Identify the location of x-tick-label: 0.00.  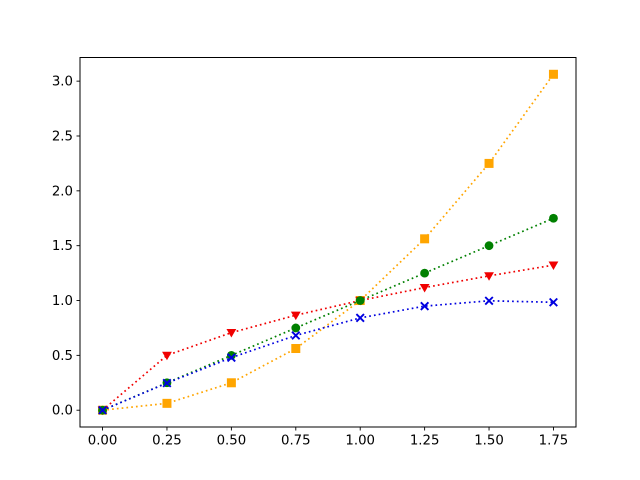
(103, 441).